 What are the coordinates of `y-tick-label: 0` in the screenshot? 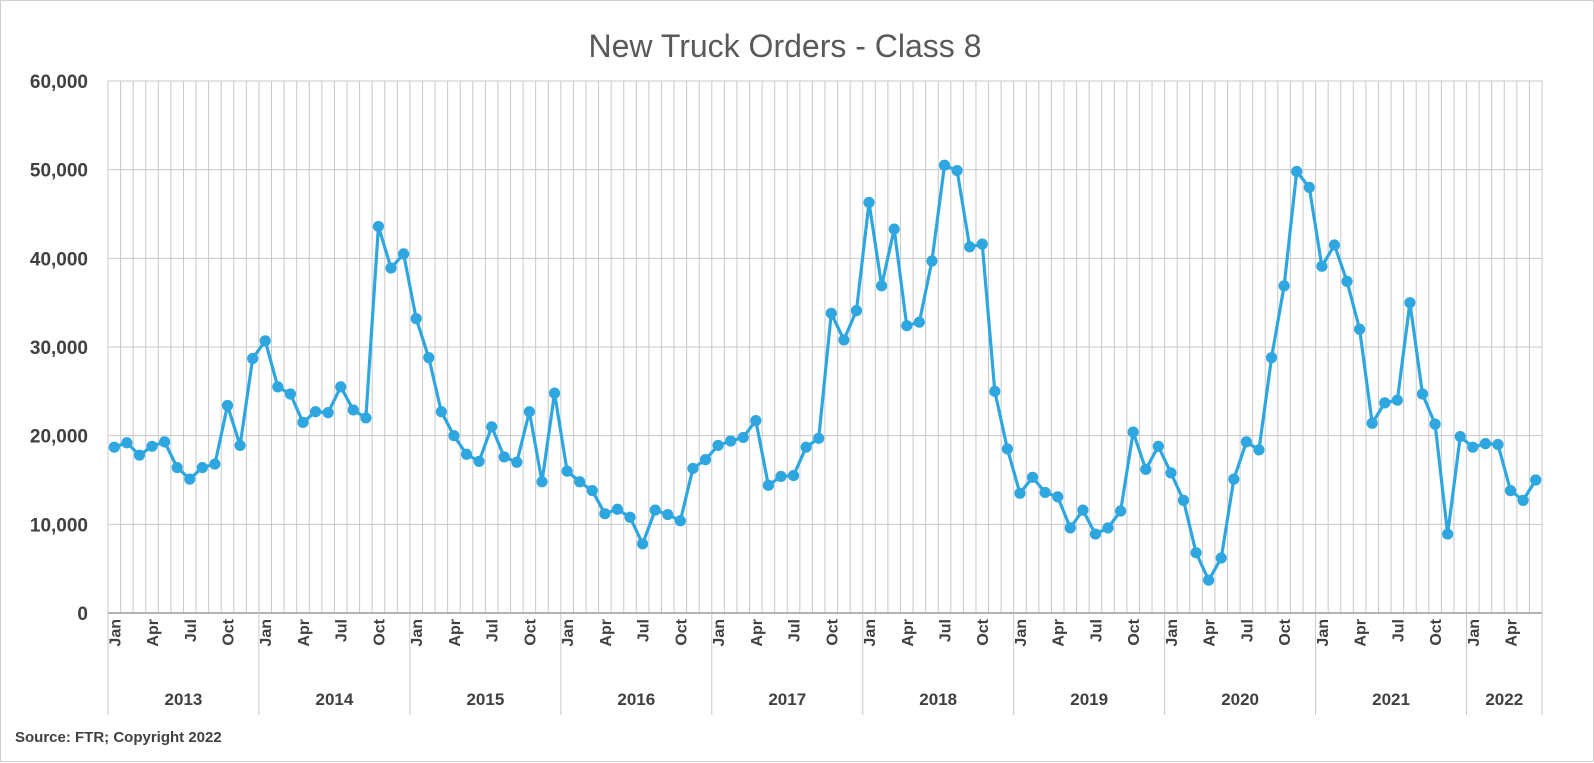 It's located at (82, 614).